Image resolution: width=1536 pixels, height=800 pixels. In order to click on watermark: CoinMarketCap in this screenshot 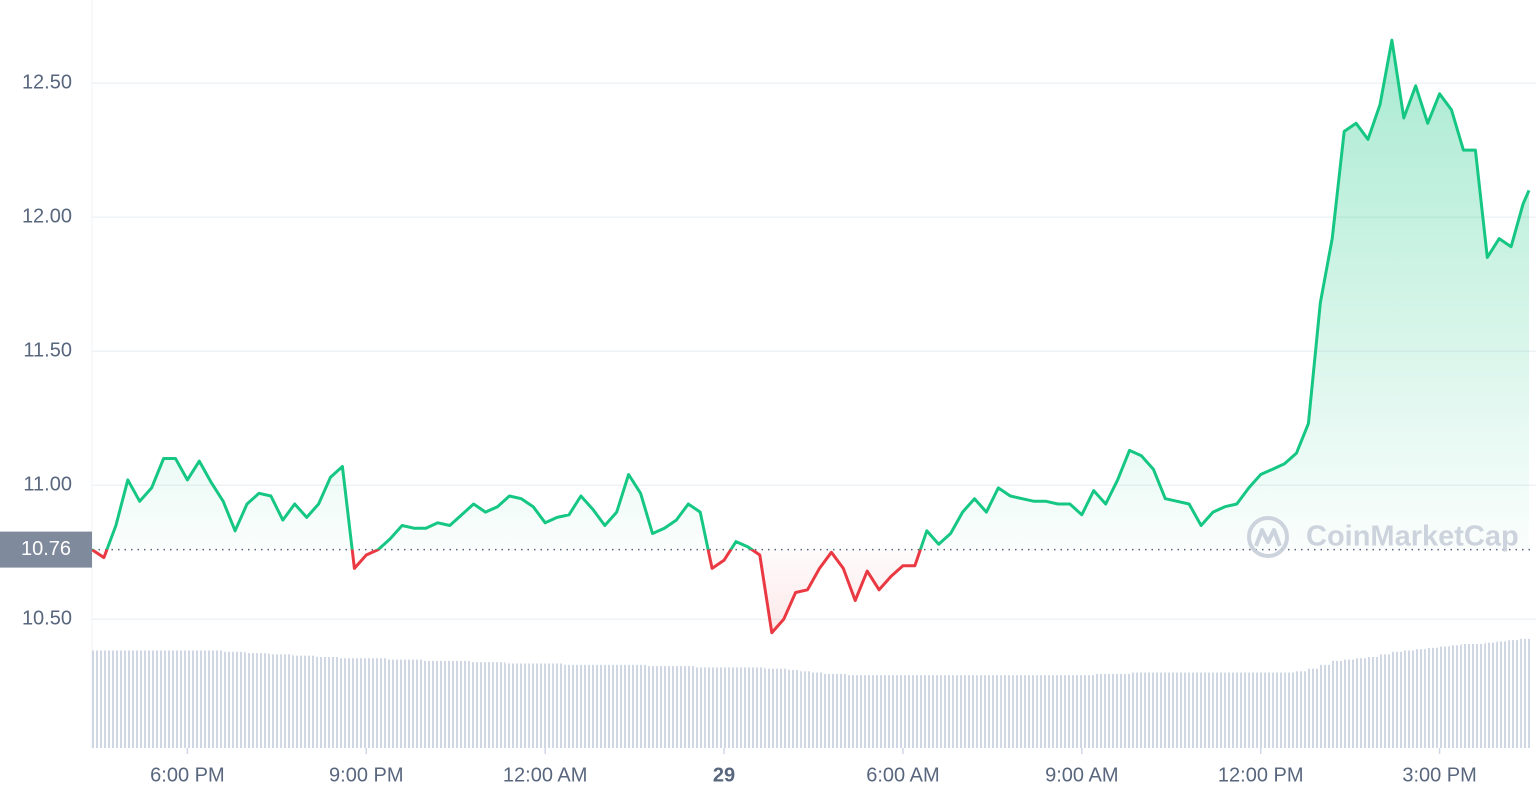, I will do `click(1383, 537)`.